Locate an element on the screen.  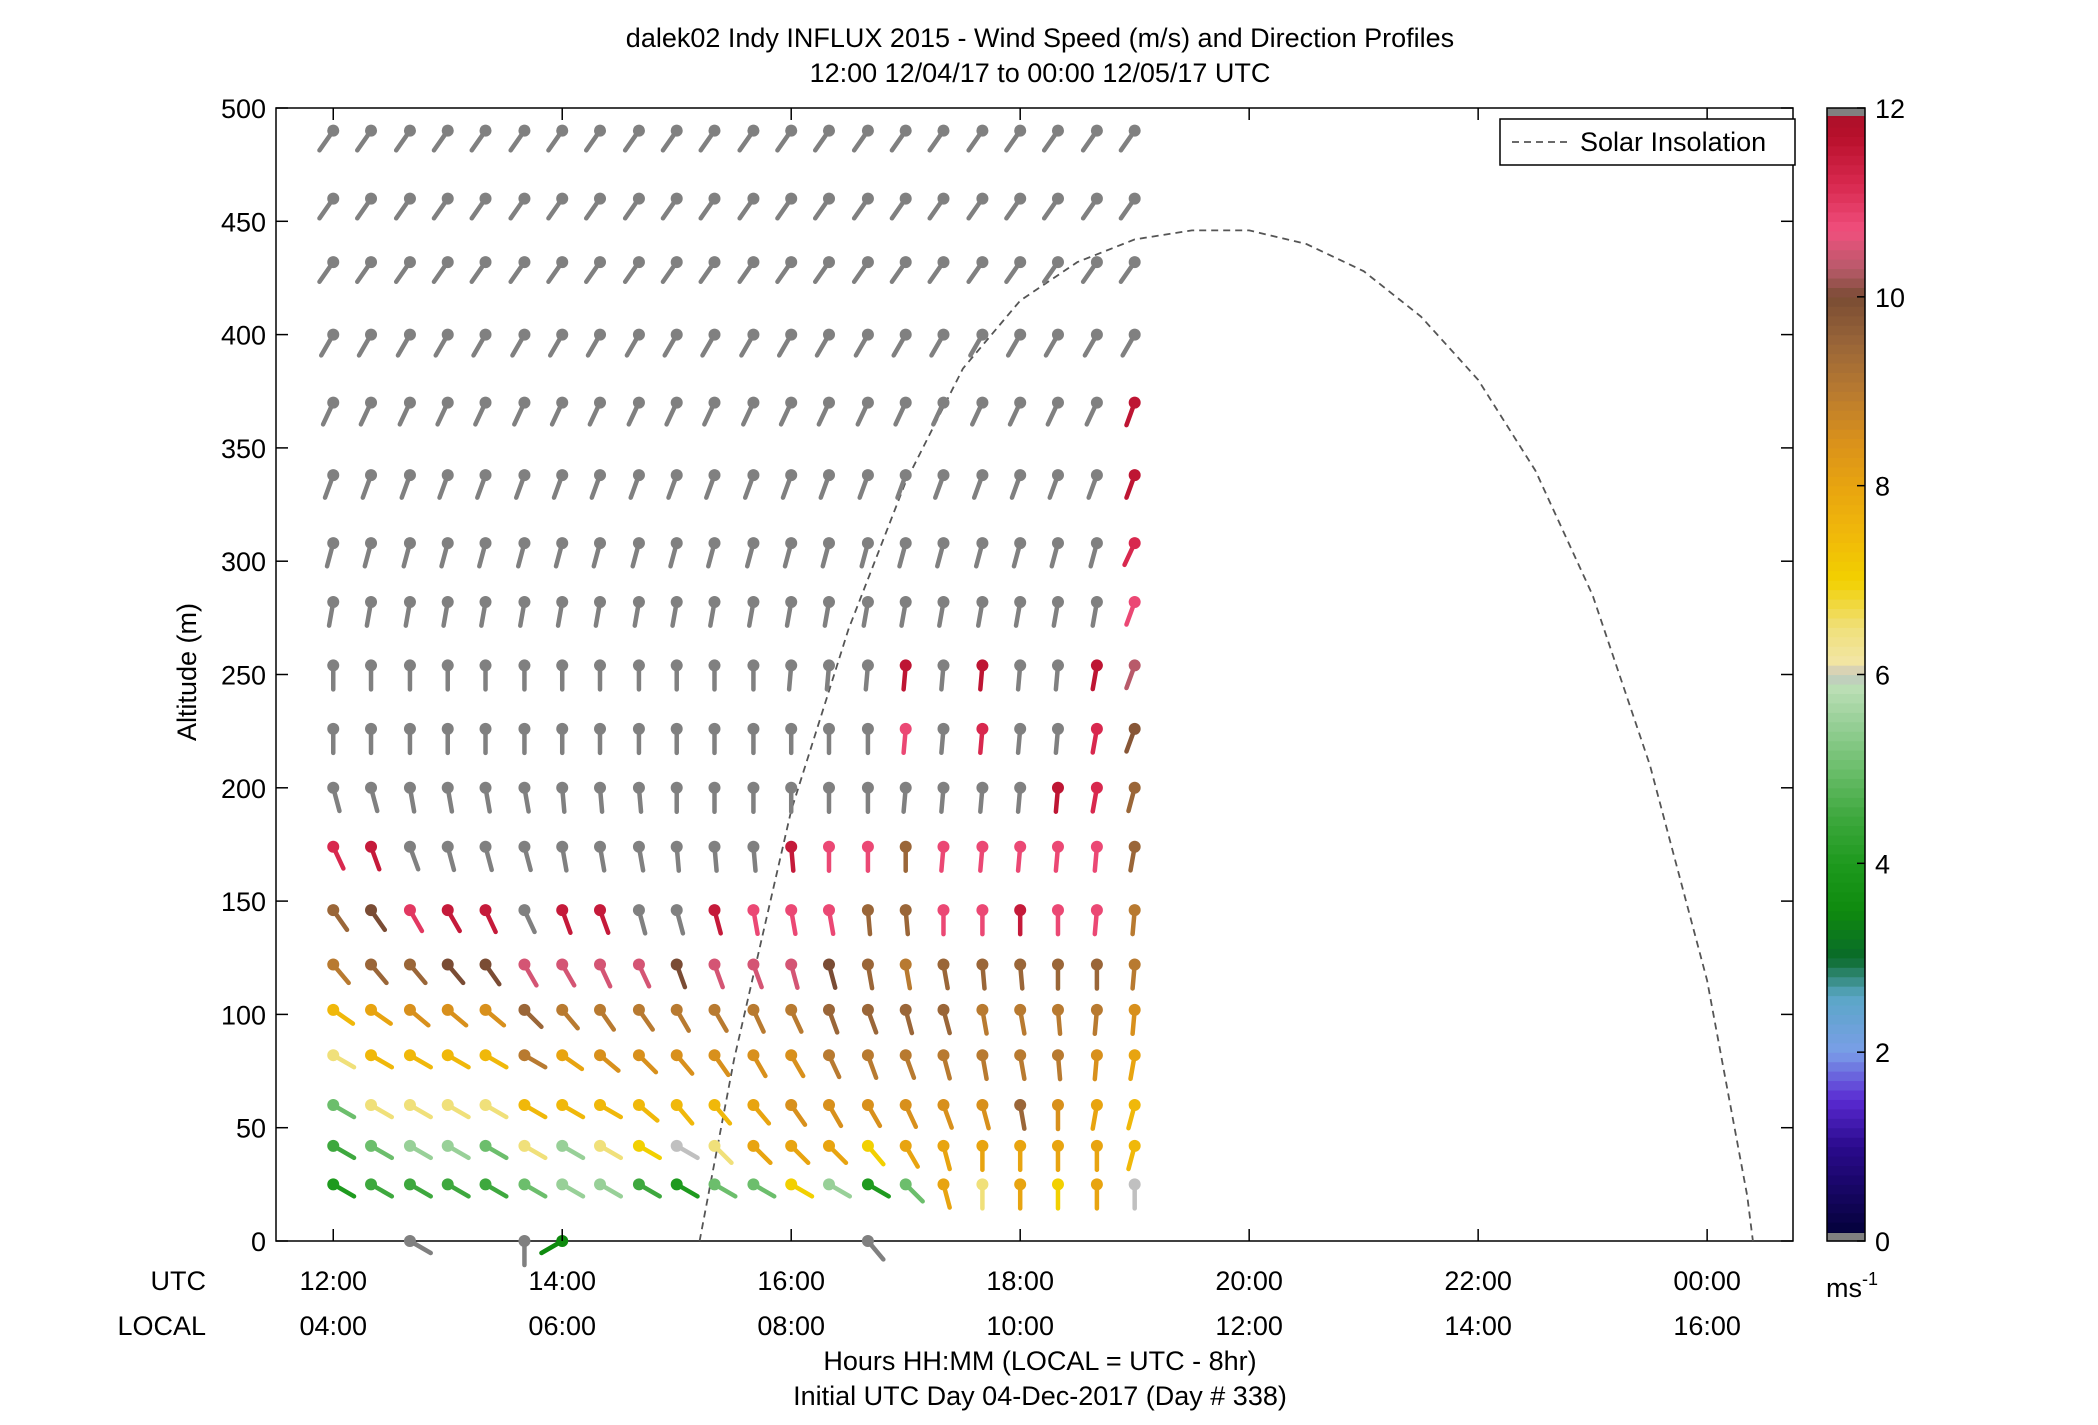
x-tick-label-local: 04:00 is located at coordinates (333, 1326).